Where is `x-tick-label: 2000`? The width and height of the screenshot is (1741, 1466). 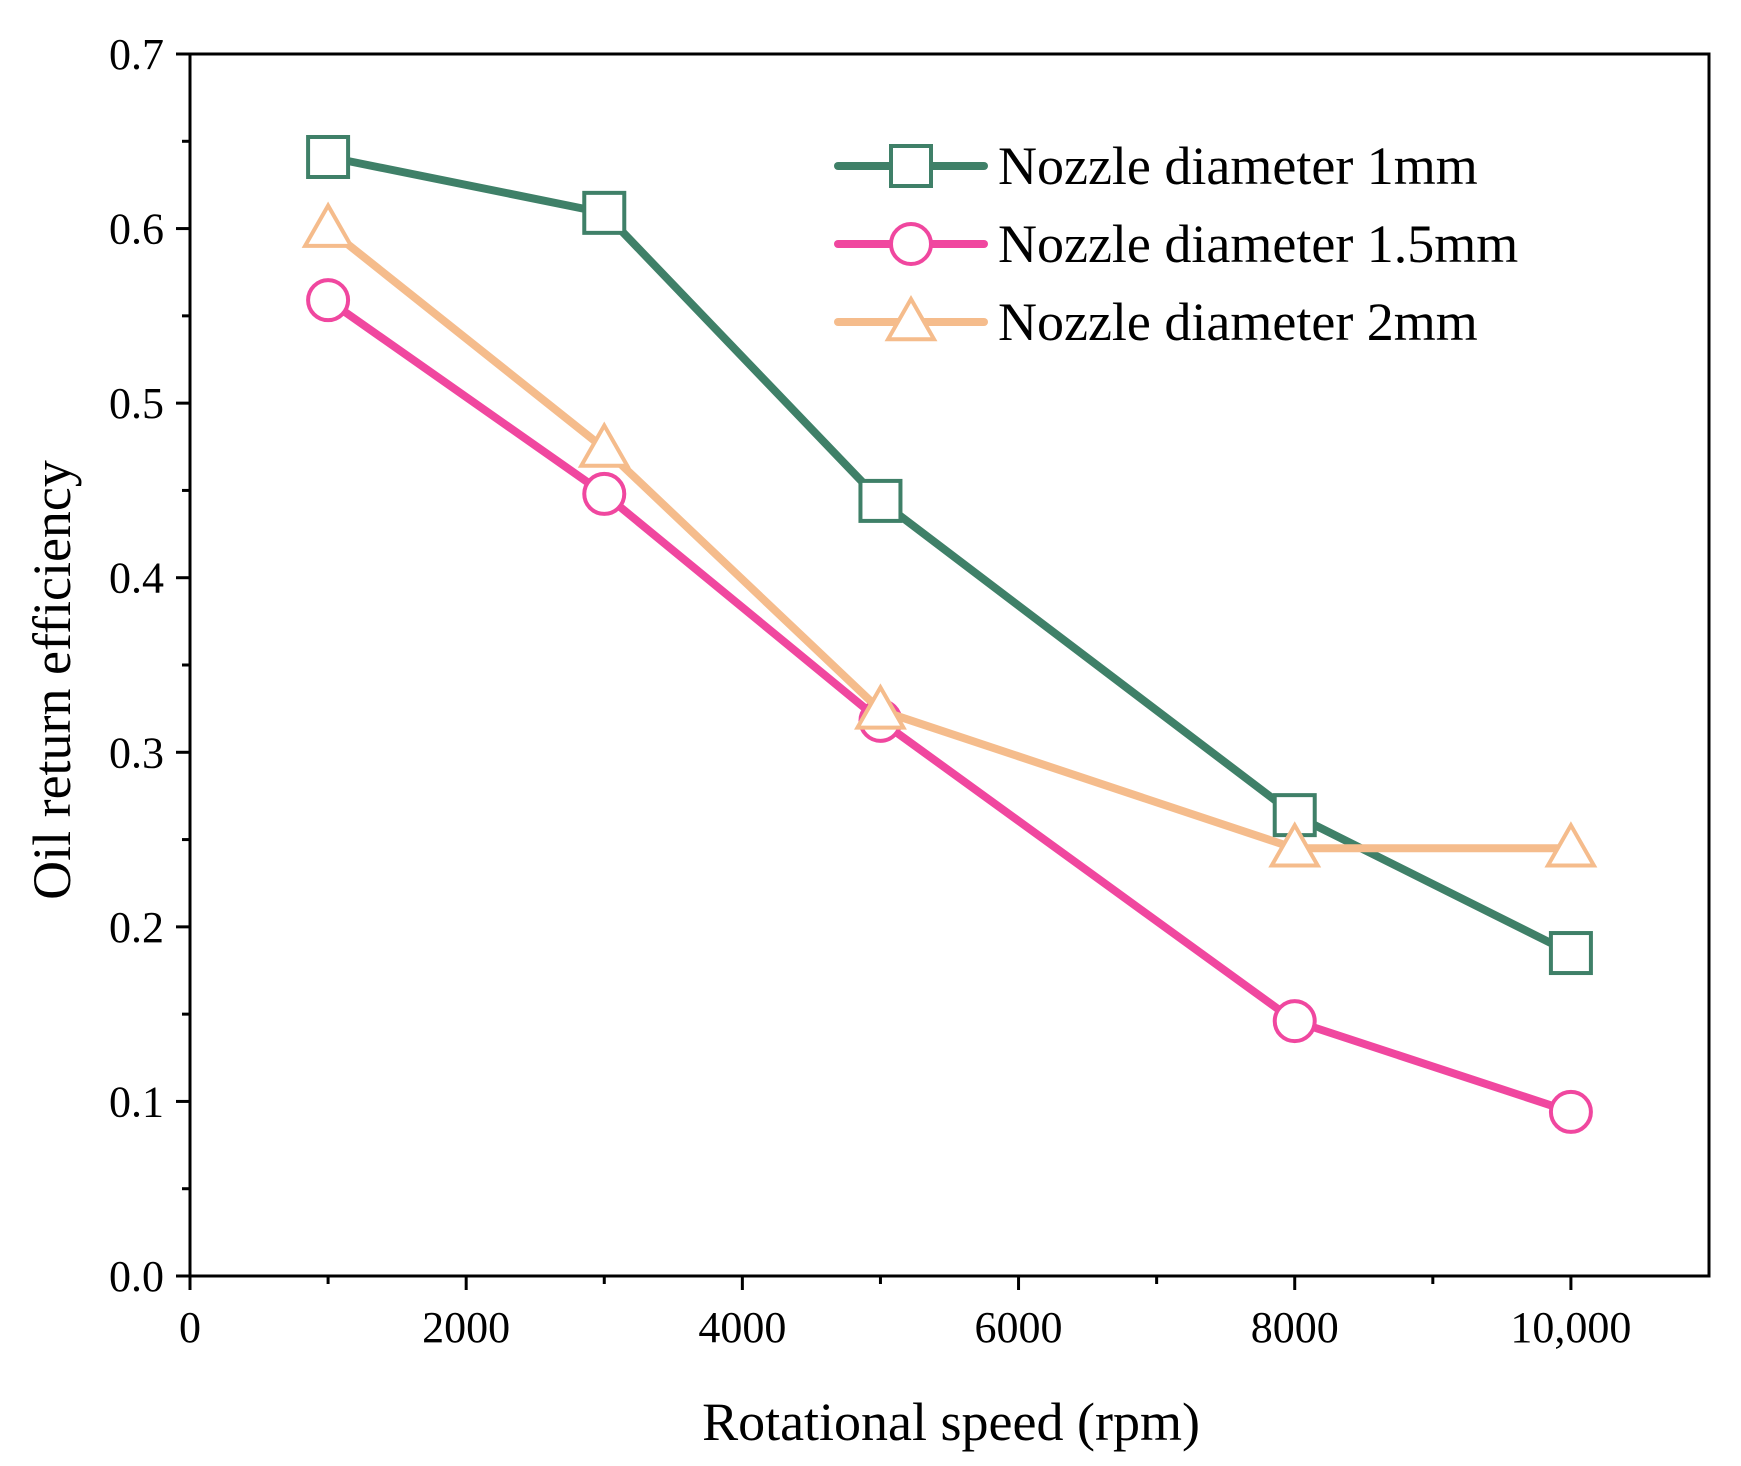 x-tick-label: 2000 is located at coordinates (466, 1327).